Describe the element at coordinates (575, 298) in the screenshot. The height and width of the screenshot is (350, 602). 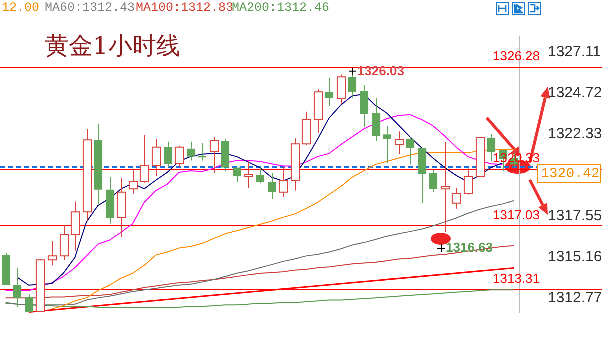
I see `y-tick-label: 1312.77` at that location.